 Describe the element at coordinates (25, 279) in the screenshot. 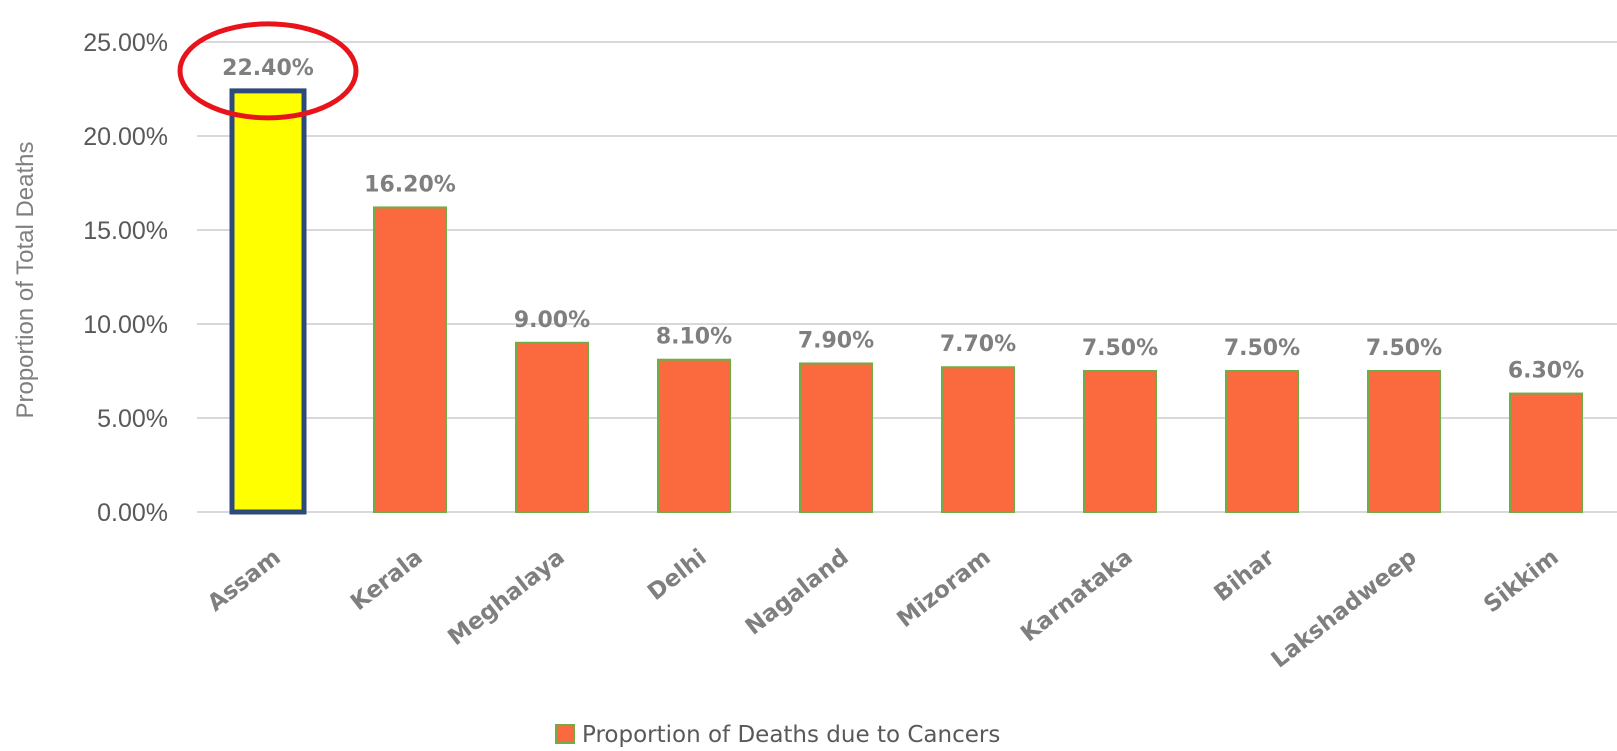

I see `y-axis-title: Proportion of Total Deaths` at that location.